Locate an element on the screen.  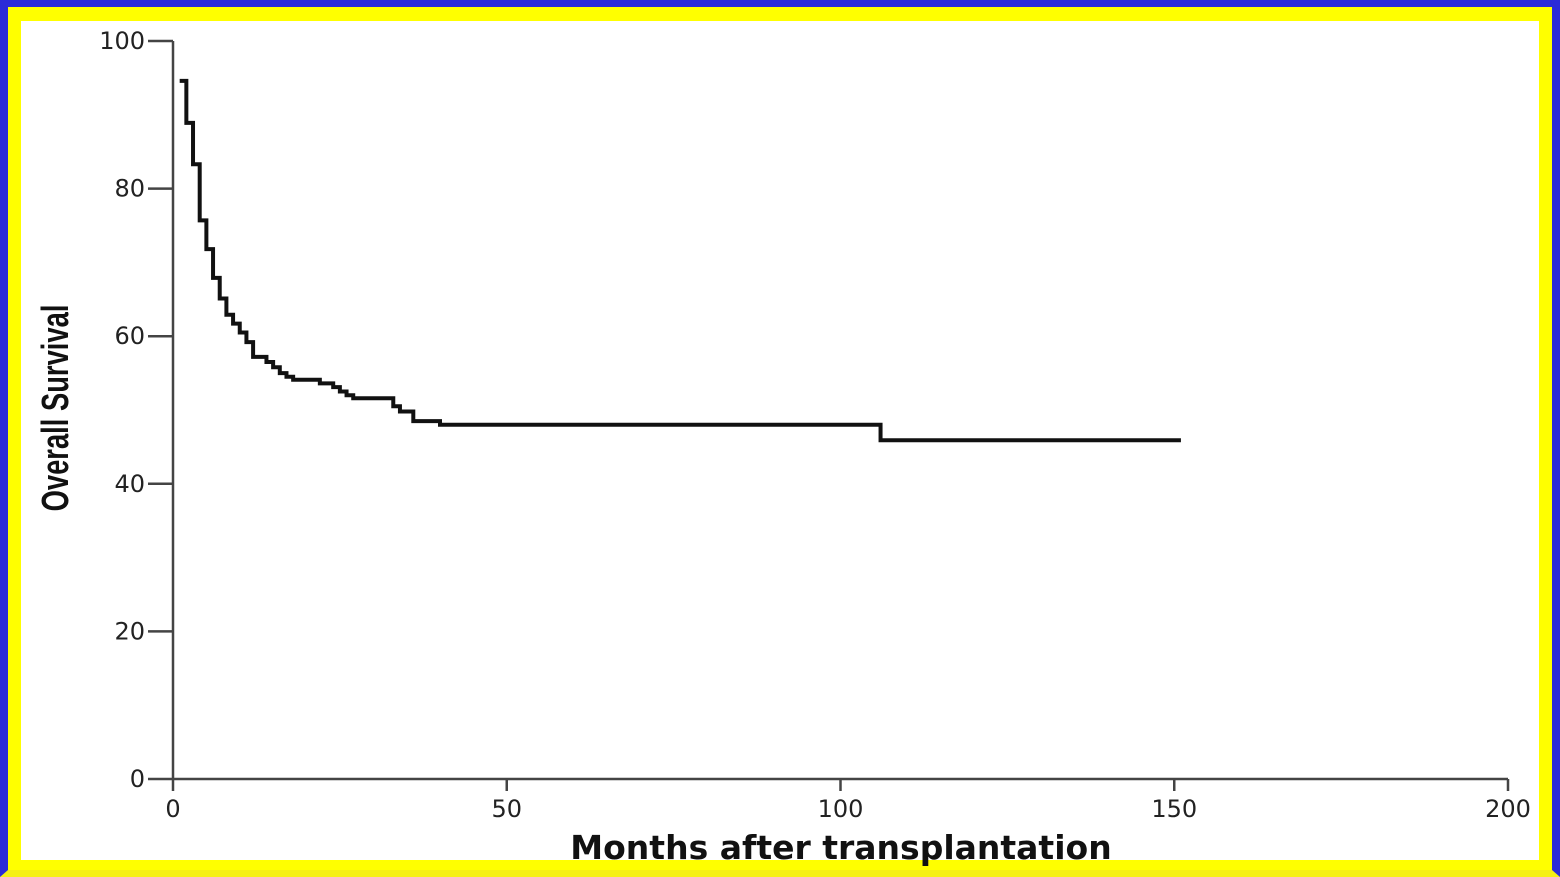
y-axis-label: Overall Survival is located at coordinates (56, 408).